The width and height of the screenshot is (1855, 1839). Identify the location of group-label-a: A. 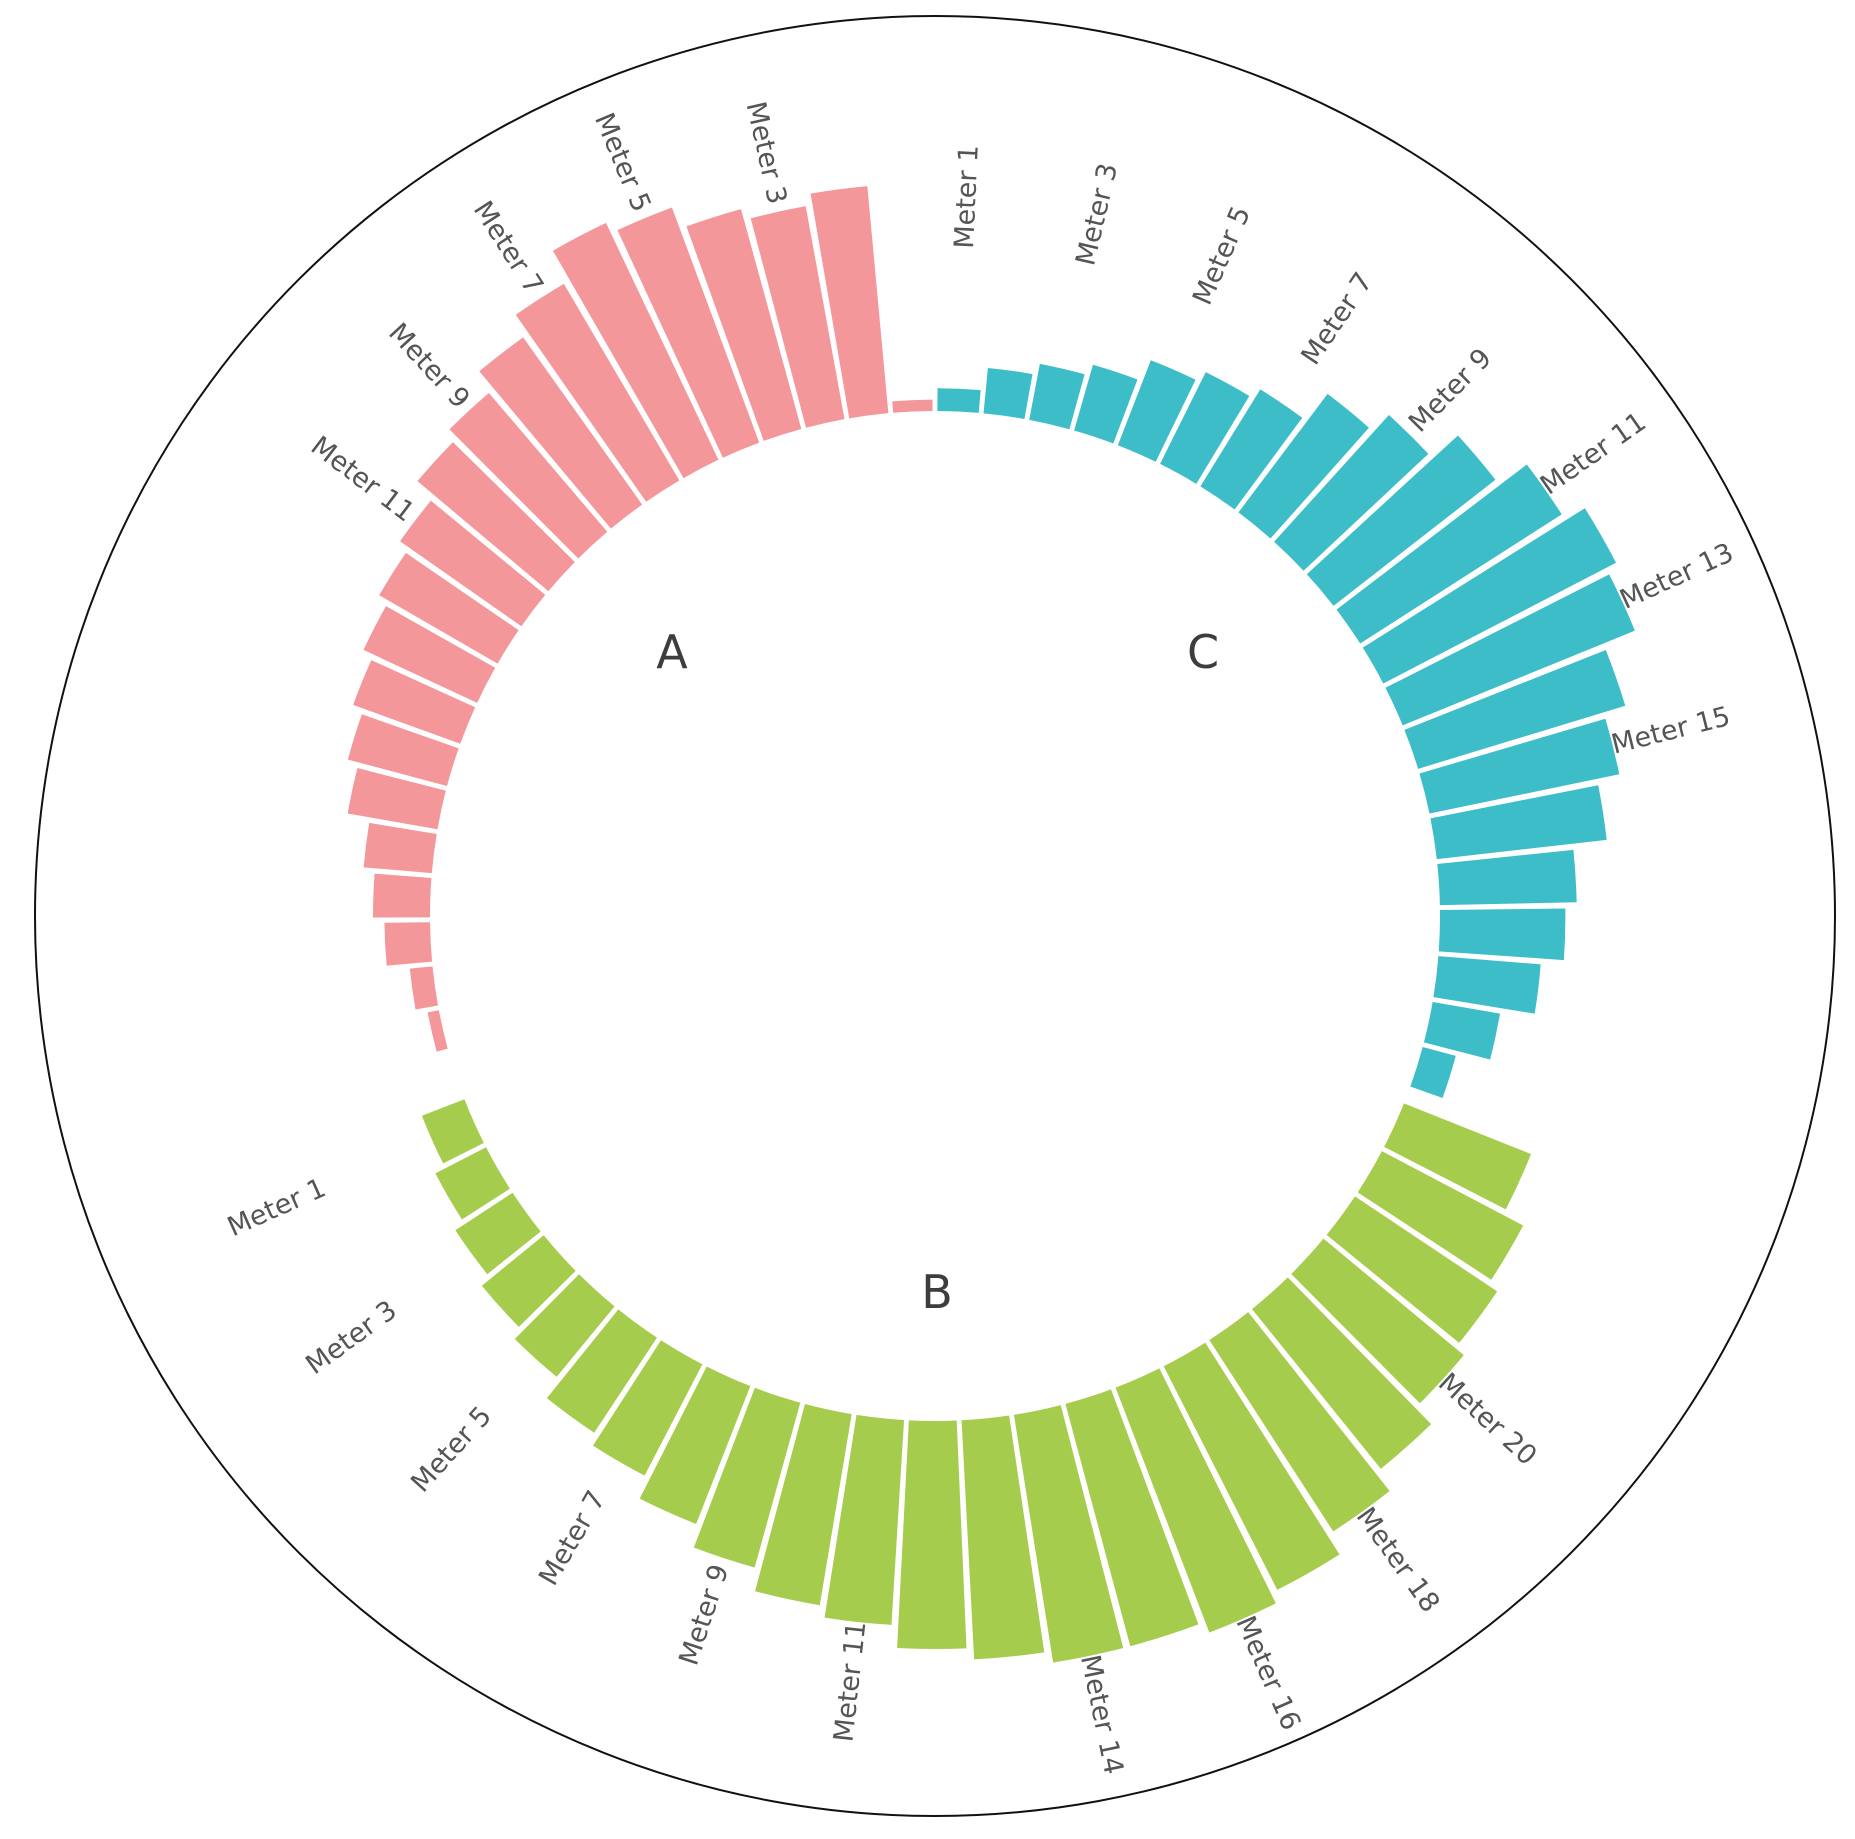
(672, 652).